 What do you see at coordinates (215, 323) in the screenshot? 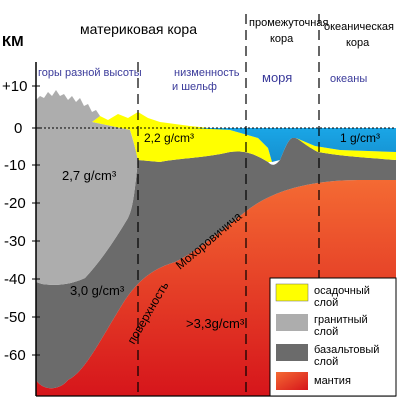
I see `density-mantle: >3,3g/cm³` at bounding box center [215, 323].